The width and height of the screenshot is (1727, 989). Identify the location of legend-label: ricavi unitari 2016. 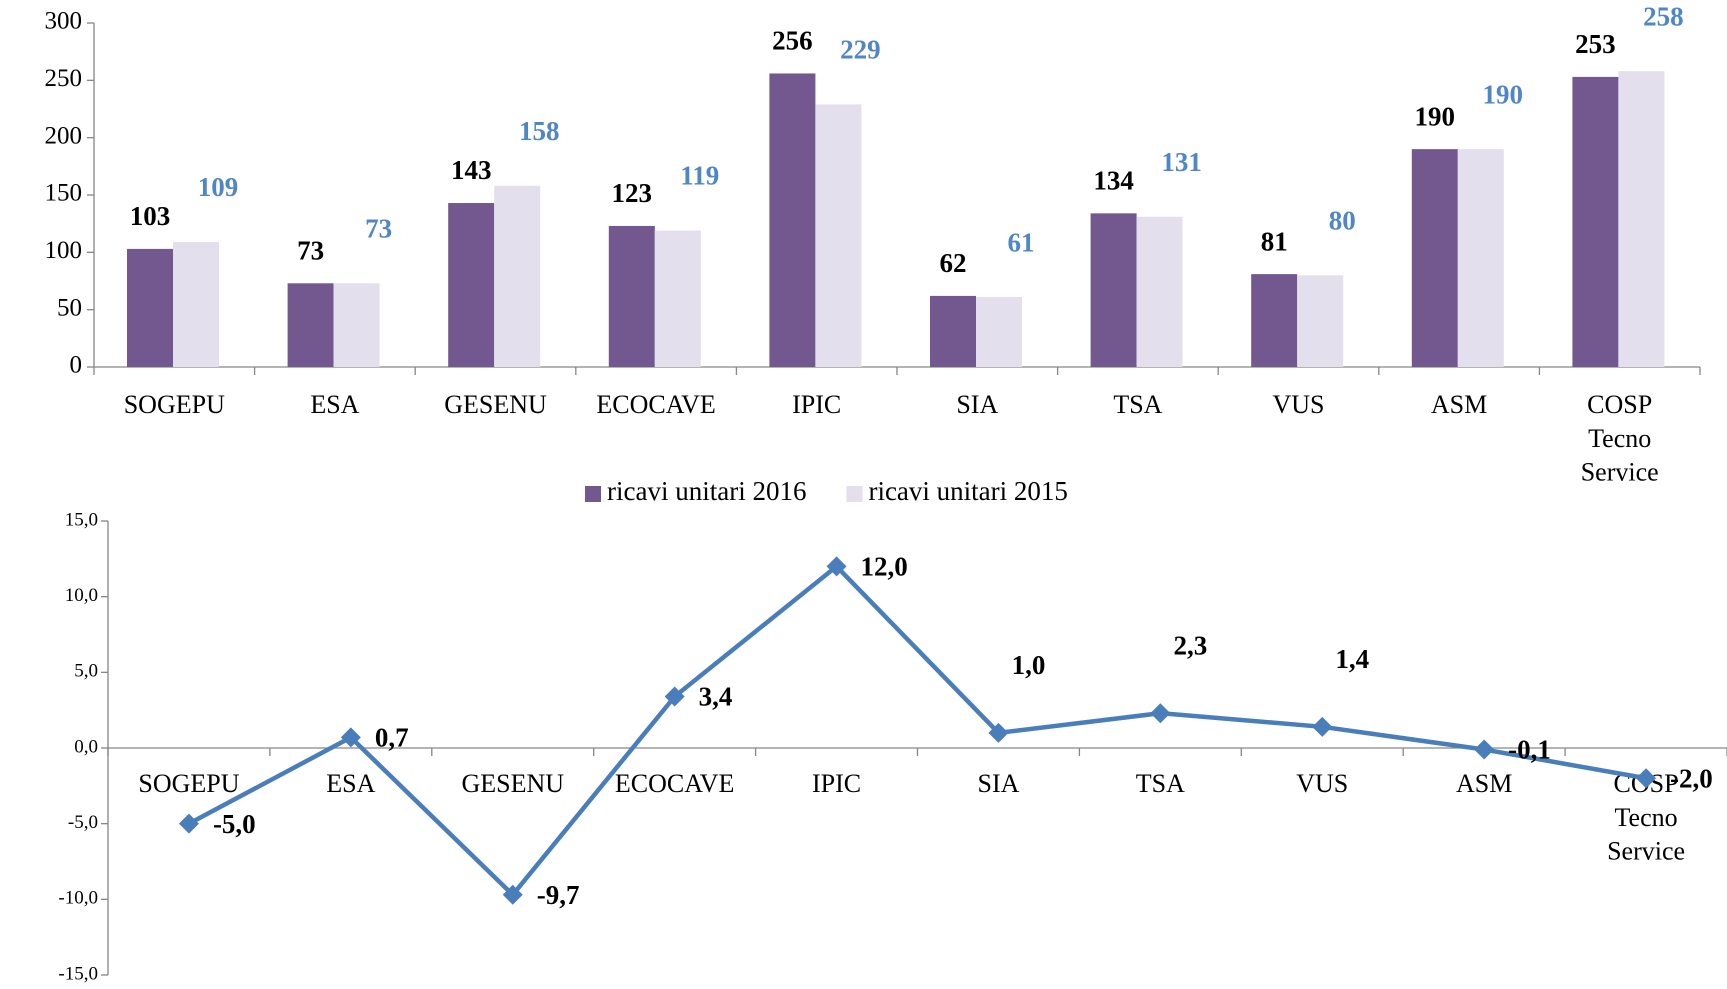
(706, 491).